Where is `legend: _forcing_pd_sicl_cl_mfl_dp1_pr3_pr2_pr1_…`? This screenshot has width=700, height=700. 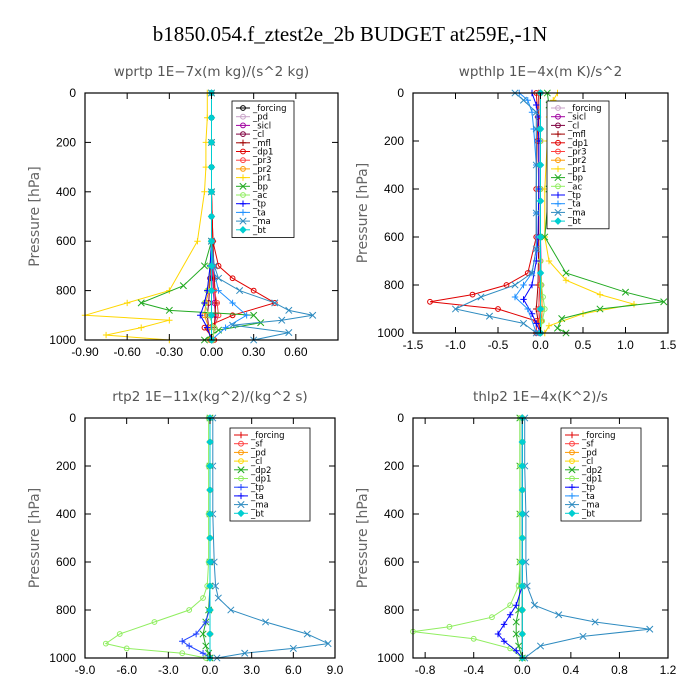 legend: _forcing_pd_sicl_cl_mfl_dp1_pr3_pr2_pr1_… is located at coordinates (263, 169).